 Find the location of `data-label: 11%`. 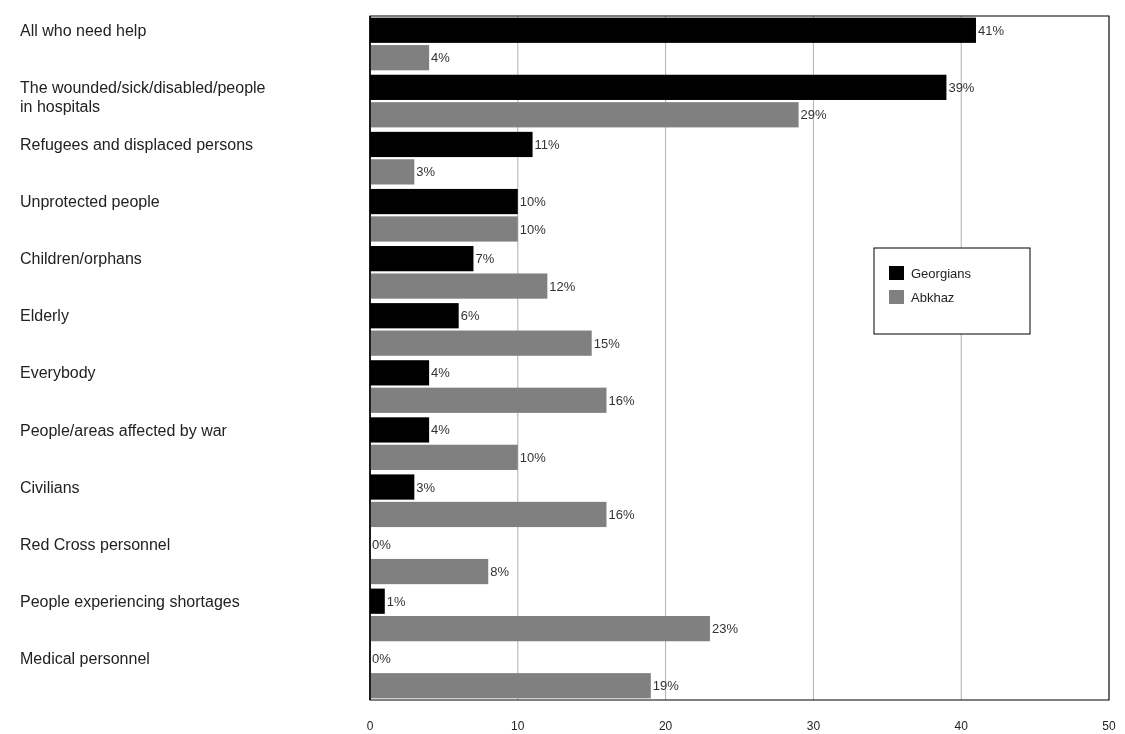

data-label: 11% is located at coordinates (547, 144).